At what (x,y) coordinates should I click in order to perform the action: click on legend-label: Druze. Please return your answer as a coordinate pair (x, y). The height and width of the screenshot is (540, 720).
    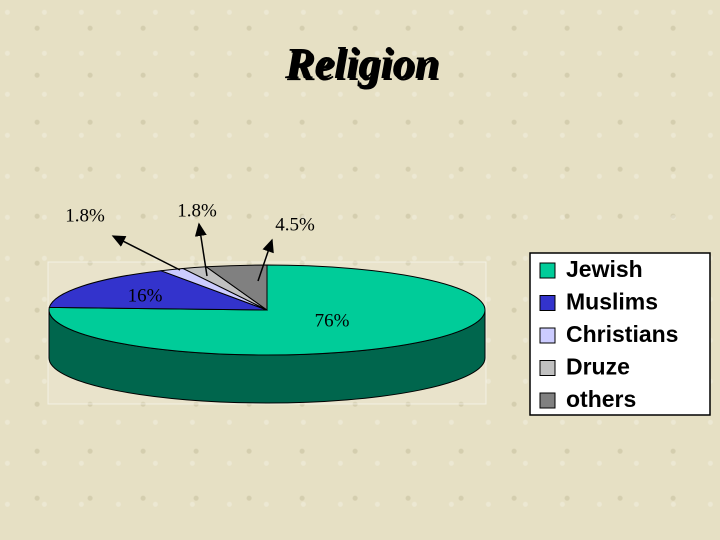
    Looking at the image, I should click on (598, 367).